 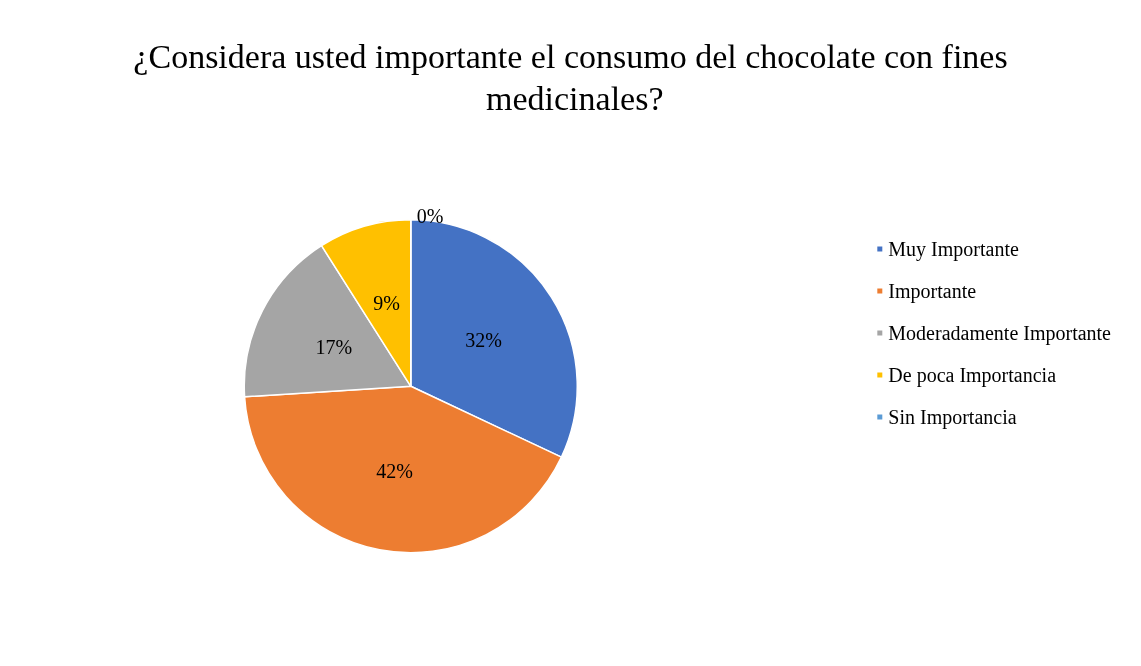 I want to click on text: 0%, so click(x=430, y=215).